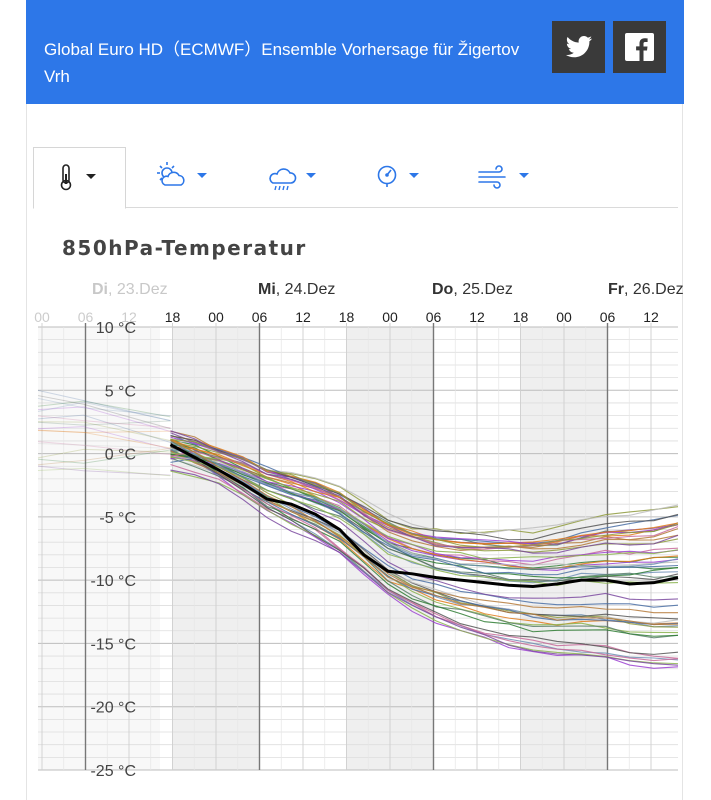 This screenshot has width=711, height=800. Describe the element at coordinates (113, 708) in the screenshot. I see `y-tick-label: -20 °C` at that location.